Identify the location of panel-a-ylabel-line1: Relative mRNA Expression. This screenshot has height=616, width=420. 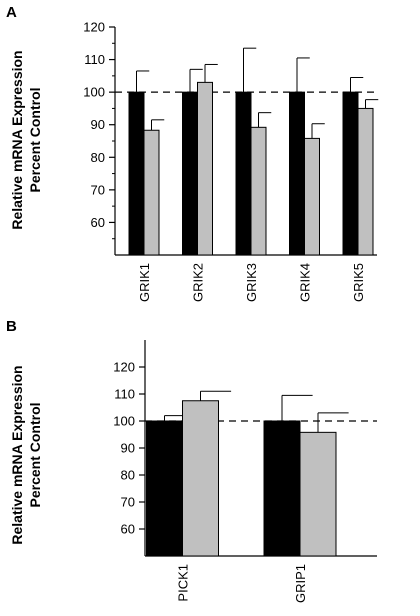
(17, 139).